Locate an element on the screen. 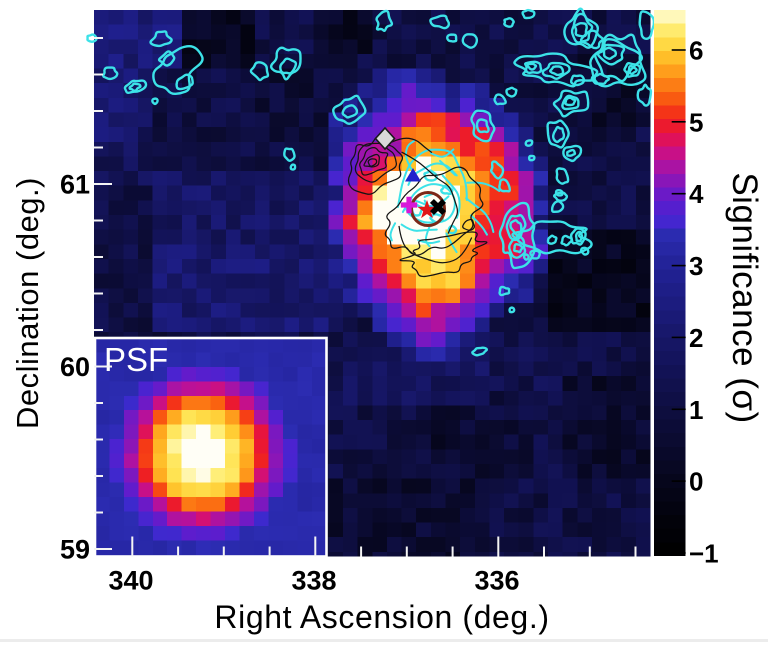  svg-text: 59 is located at coordinates (75, 550).